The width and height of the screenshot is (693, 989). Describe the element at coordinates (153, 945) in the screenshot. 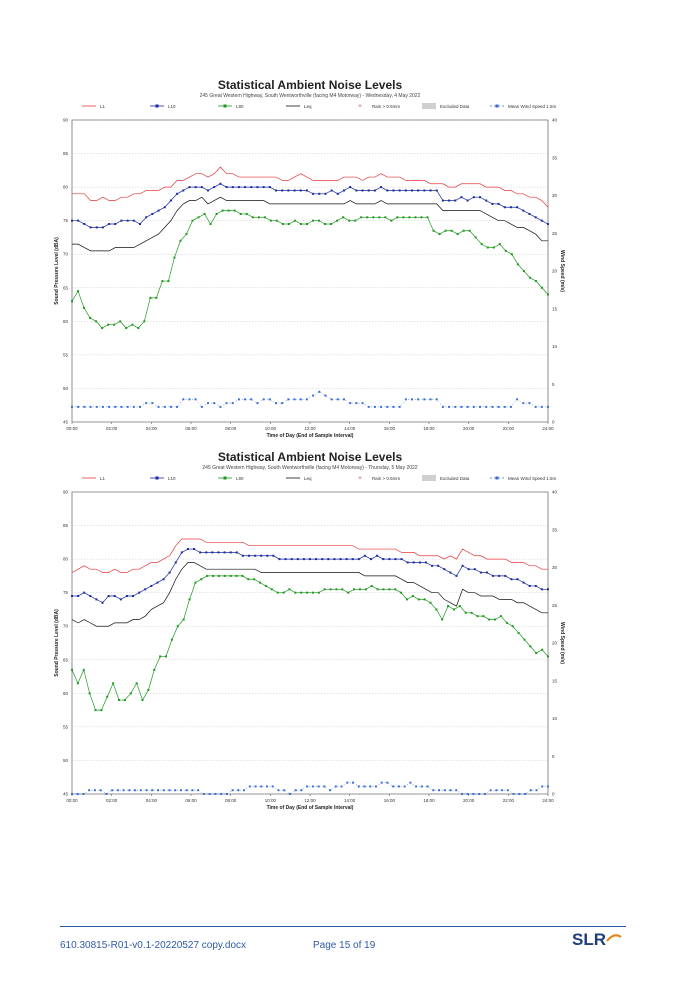

I see `footer-doc-ref: 610.30815-R01-v0.1-20220527 copy.docx` at that location.